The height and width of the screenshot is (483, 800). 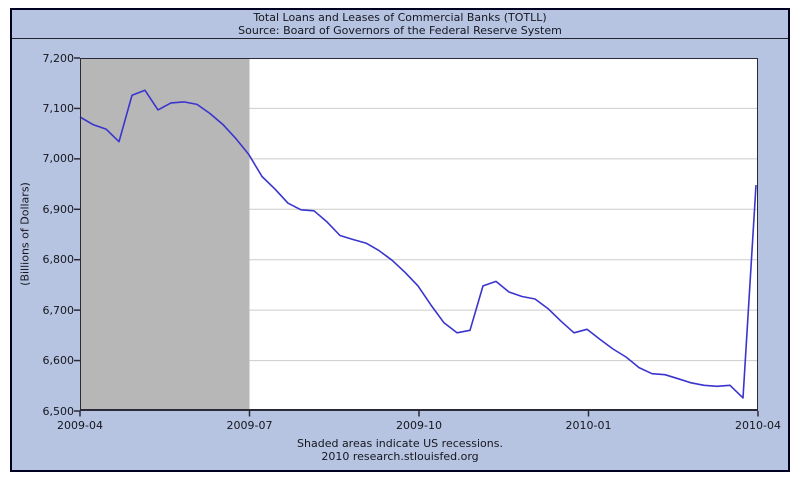 I want to click on y-tick-label: 7,000, so click(x=58, y=159).